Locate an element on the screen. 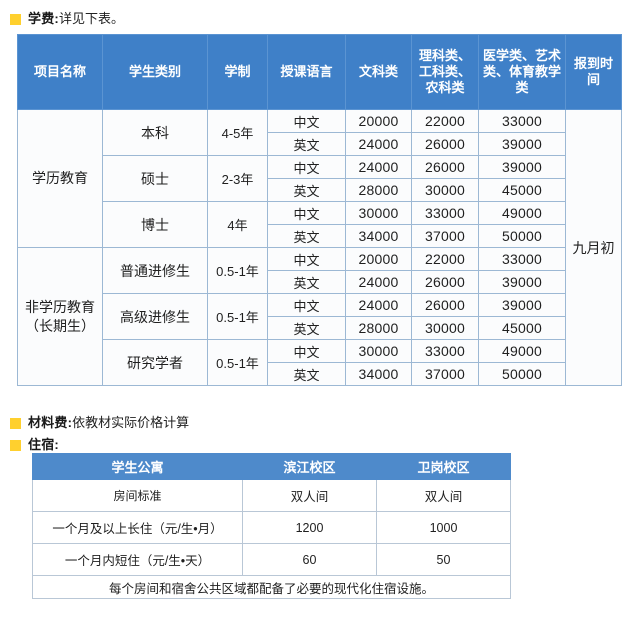  col-header-dormitory: 学生公寓 is located at coordinates (137, 466).